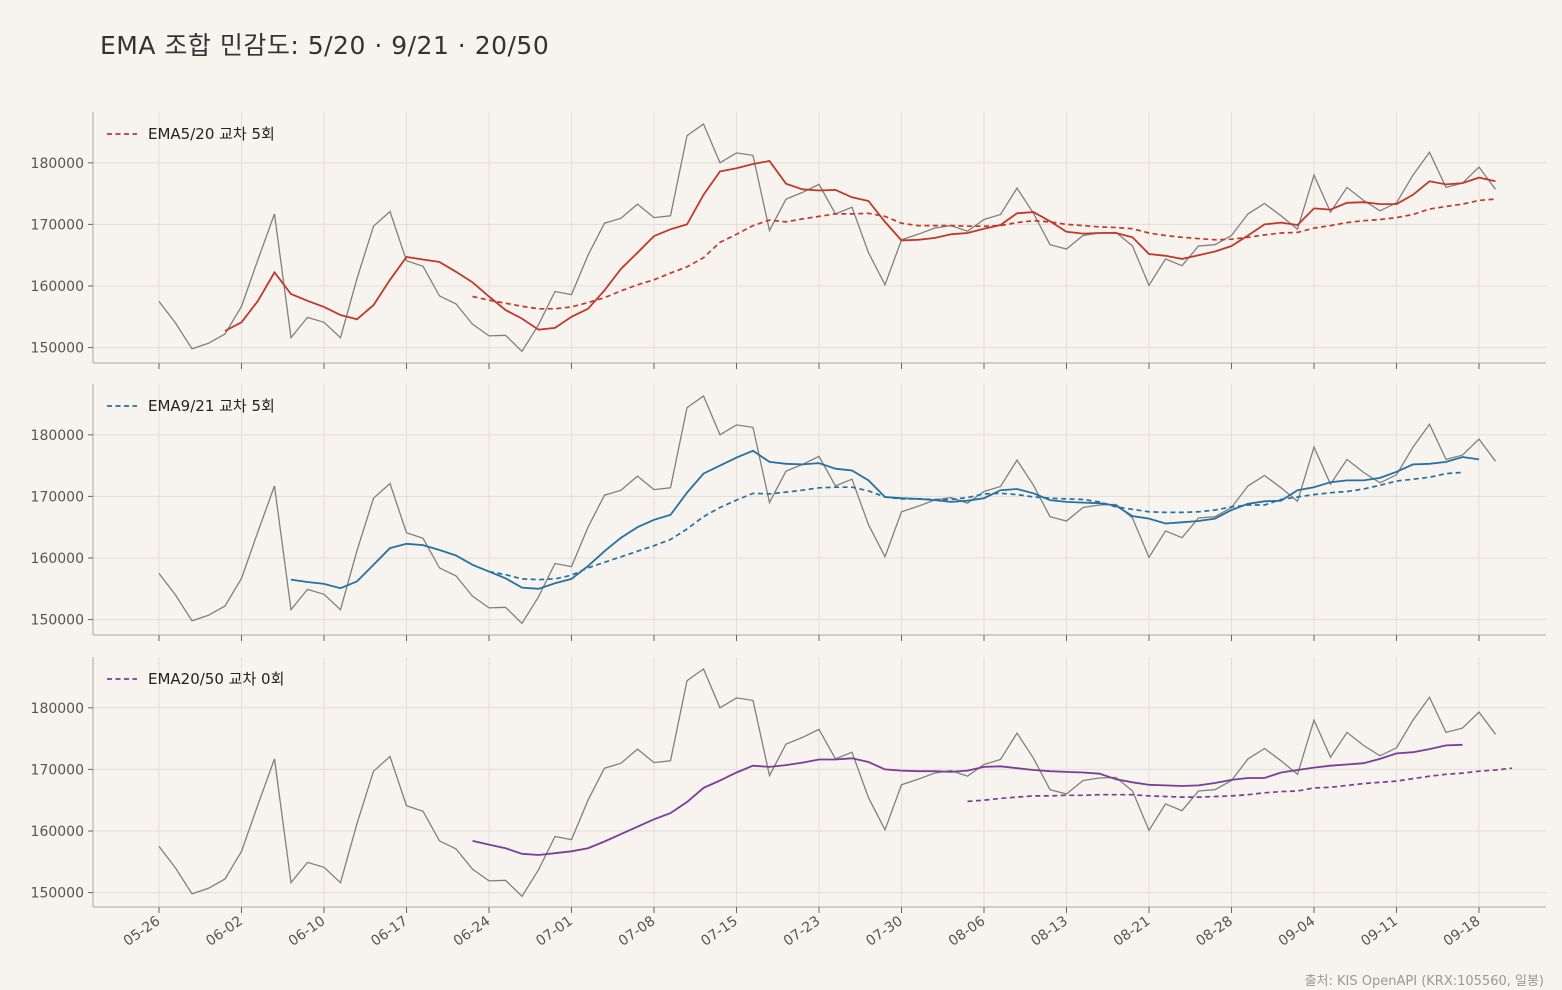 The image size is (1562, 990). What do you see at coordinates (1214, 931) in the screenshot?
I see `x-tick-label: 08-28` at bounding box center [1214, 931].